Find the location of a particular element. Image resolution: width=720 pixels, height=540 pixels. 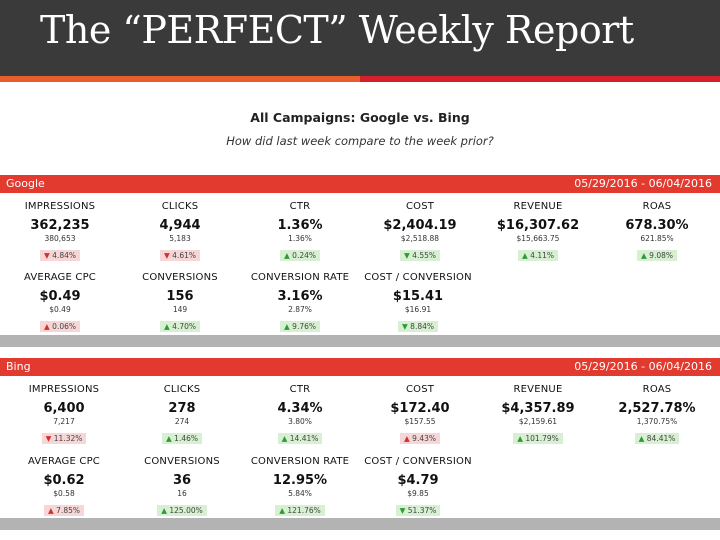

metric-change-value: 9.08% is located at coordinates (661, 255).